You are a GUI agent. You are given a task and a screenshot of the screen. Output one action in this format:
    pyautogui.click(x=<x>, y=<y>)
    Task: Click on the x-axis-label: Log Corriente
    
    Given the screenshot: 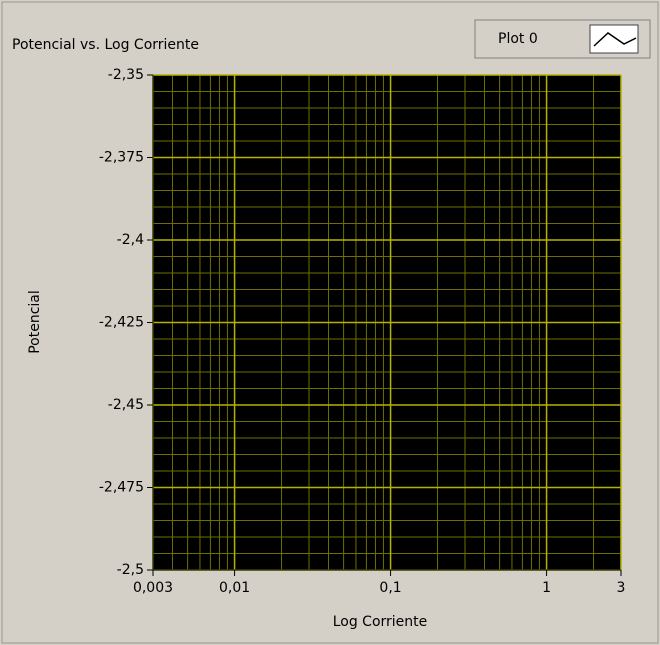 What is the action you would take?
    pyautogui.click(x=380, y=622)
    